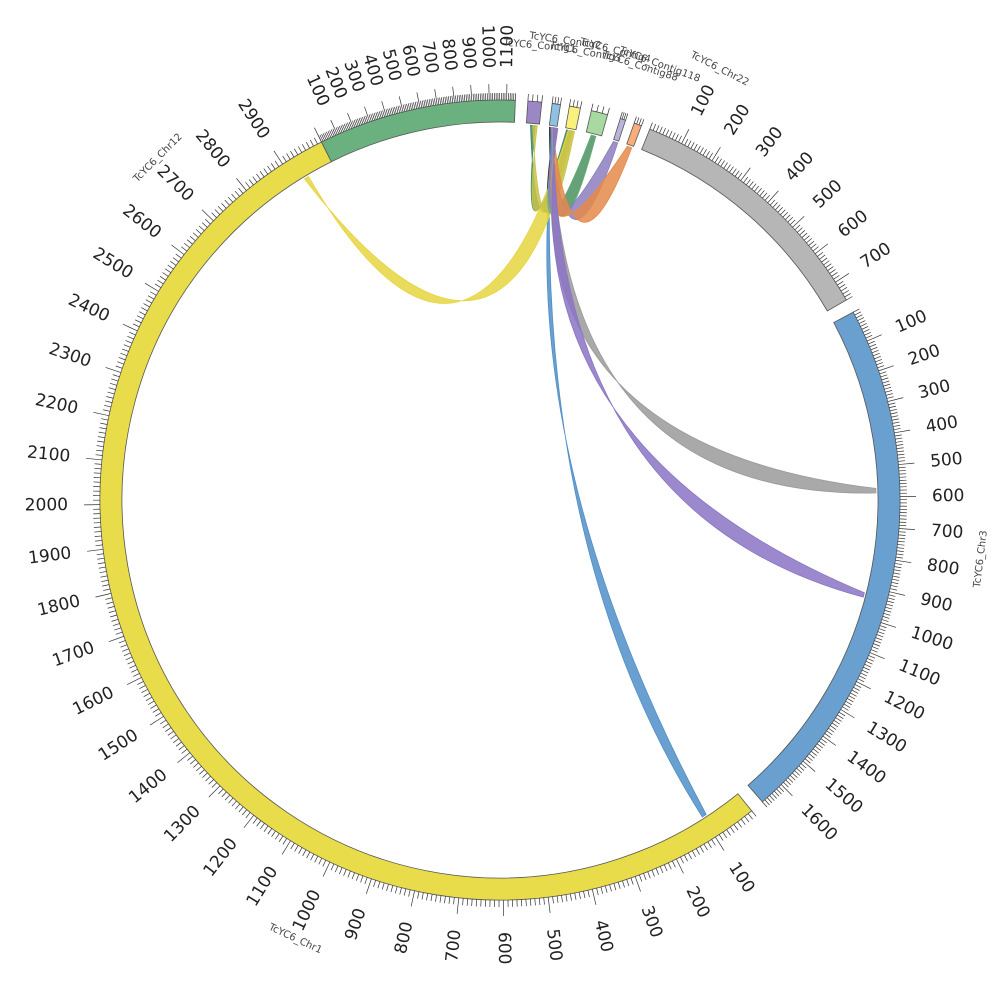 This screenshot has width=1000, height=1000. I want to click on tick-label-tcyc6-chr1: 500, so click(554, 945).